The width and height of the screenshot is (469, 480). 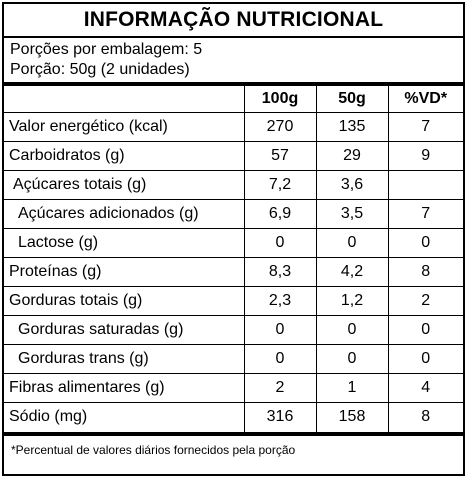 What do you see at coordinates (280, 155) in the screenshot?
I see `value-100g: 57` at bounding box center [280, 155].